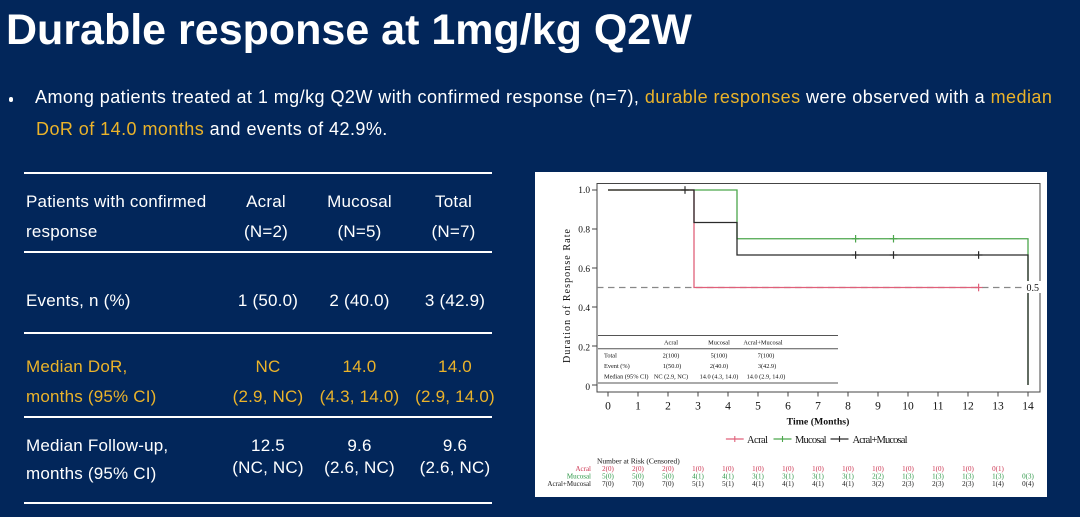  What do you see at coordinates (766, 377) in the screenshot?
I see `svg-text: 14.0 (2.9, 14.0)` at bounding box center [766, 377].